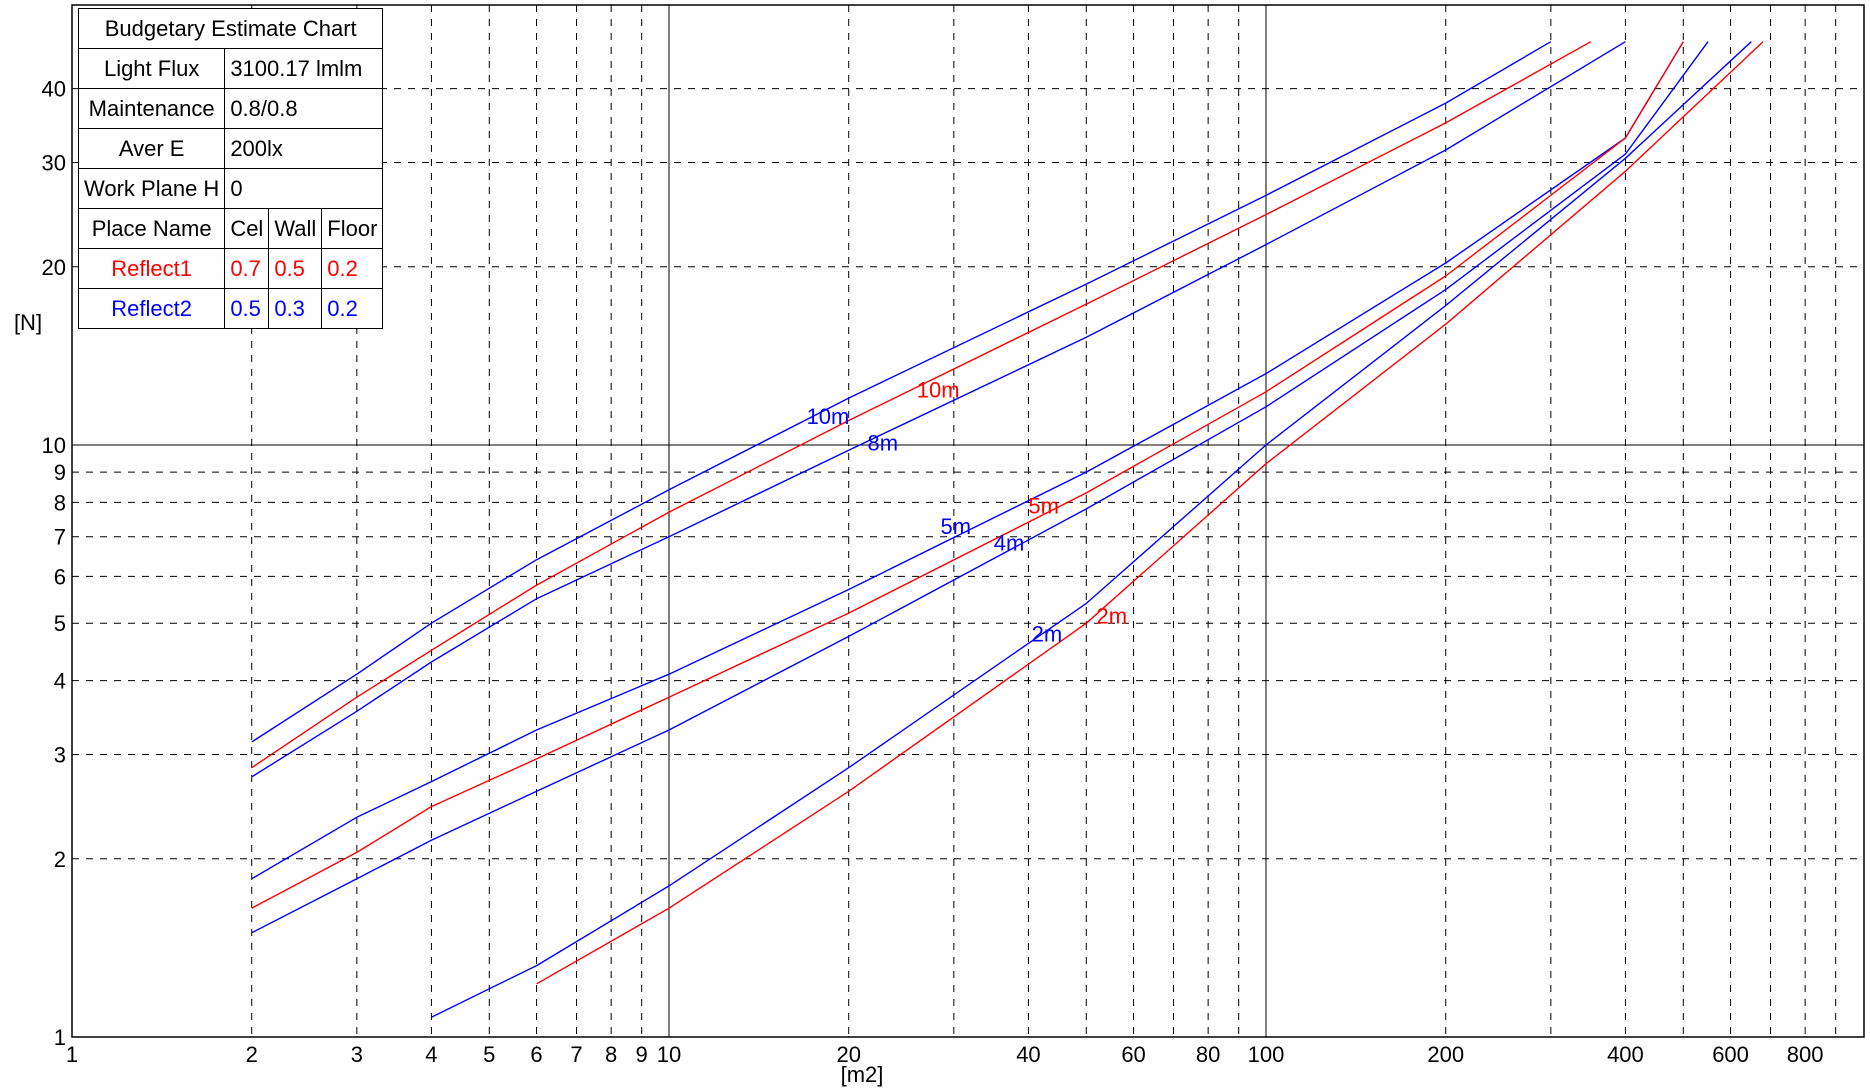  Describe the element at coordinates (60, 859) in the screenshot. I see `y-tick-label: 2` at that location.